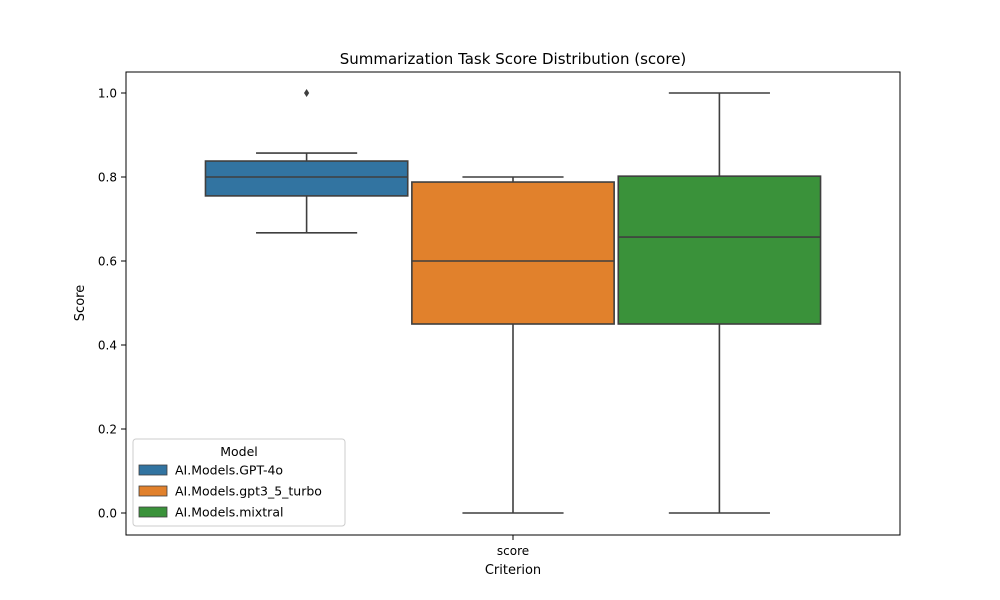  I want to click on y-axis: 0.0 0.2 0.4 0.6 0.8 1.0, so click(112, 304).